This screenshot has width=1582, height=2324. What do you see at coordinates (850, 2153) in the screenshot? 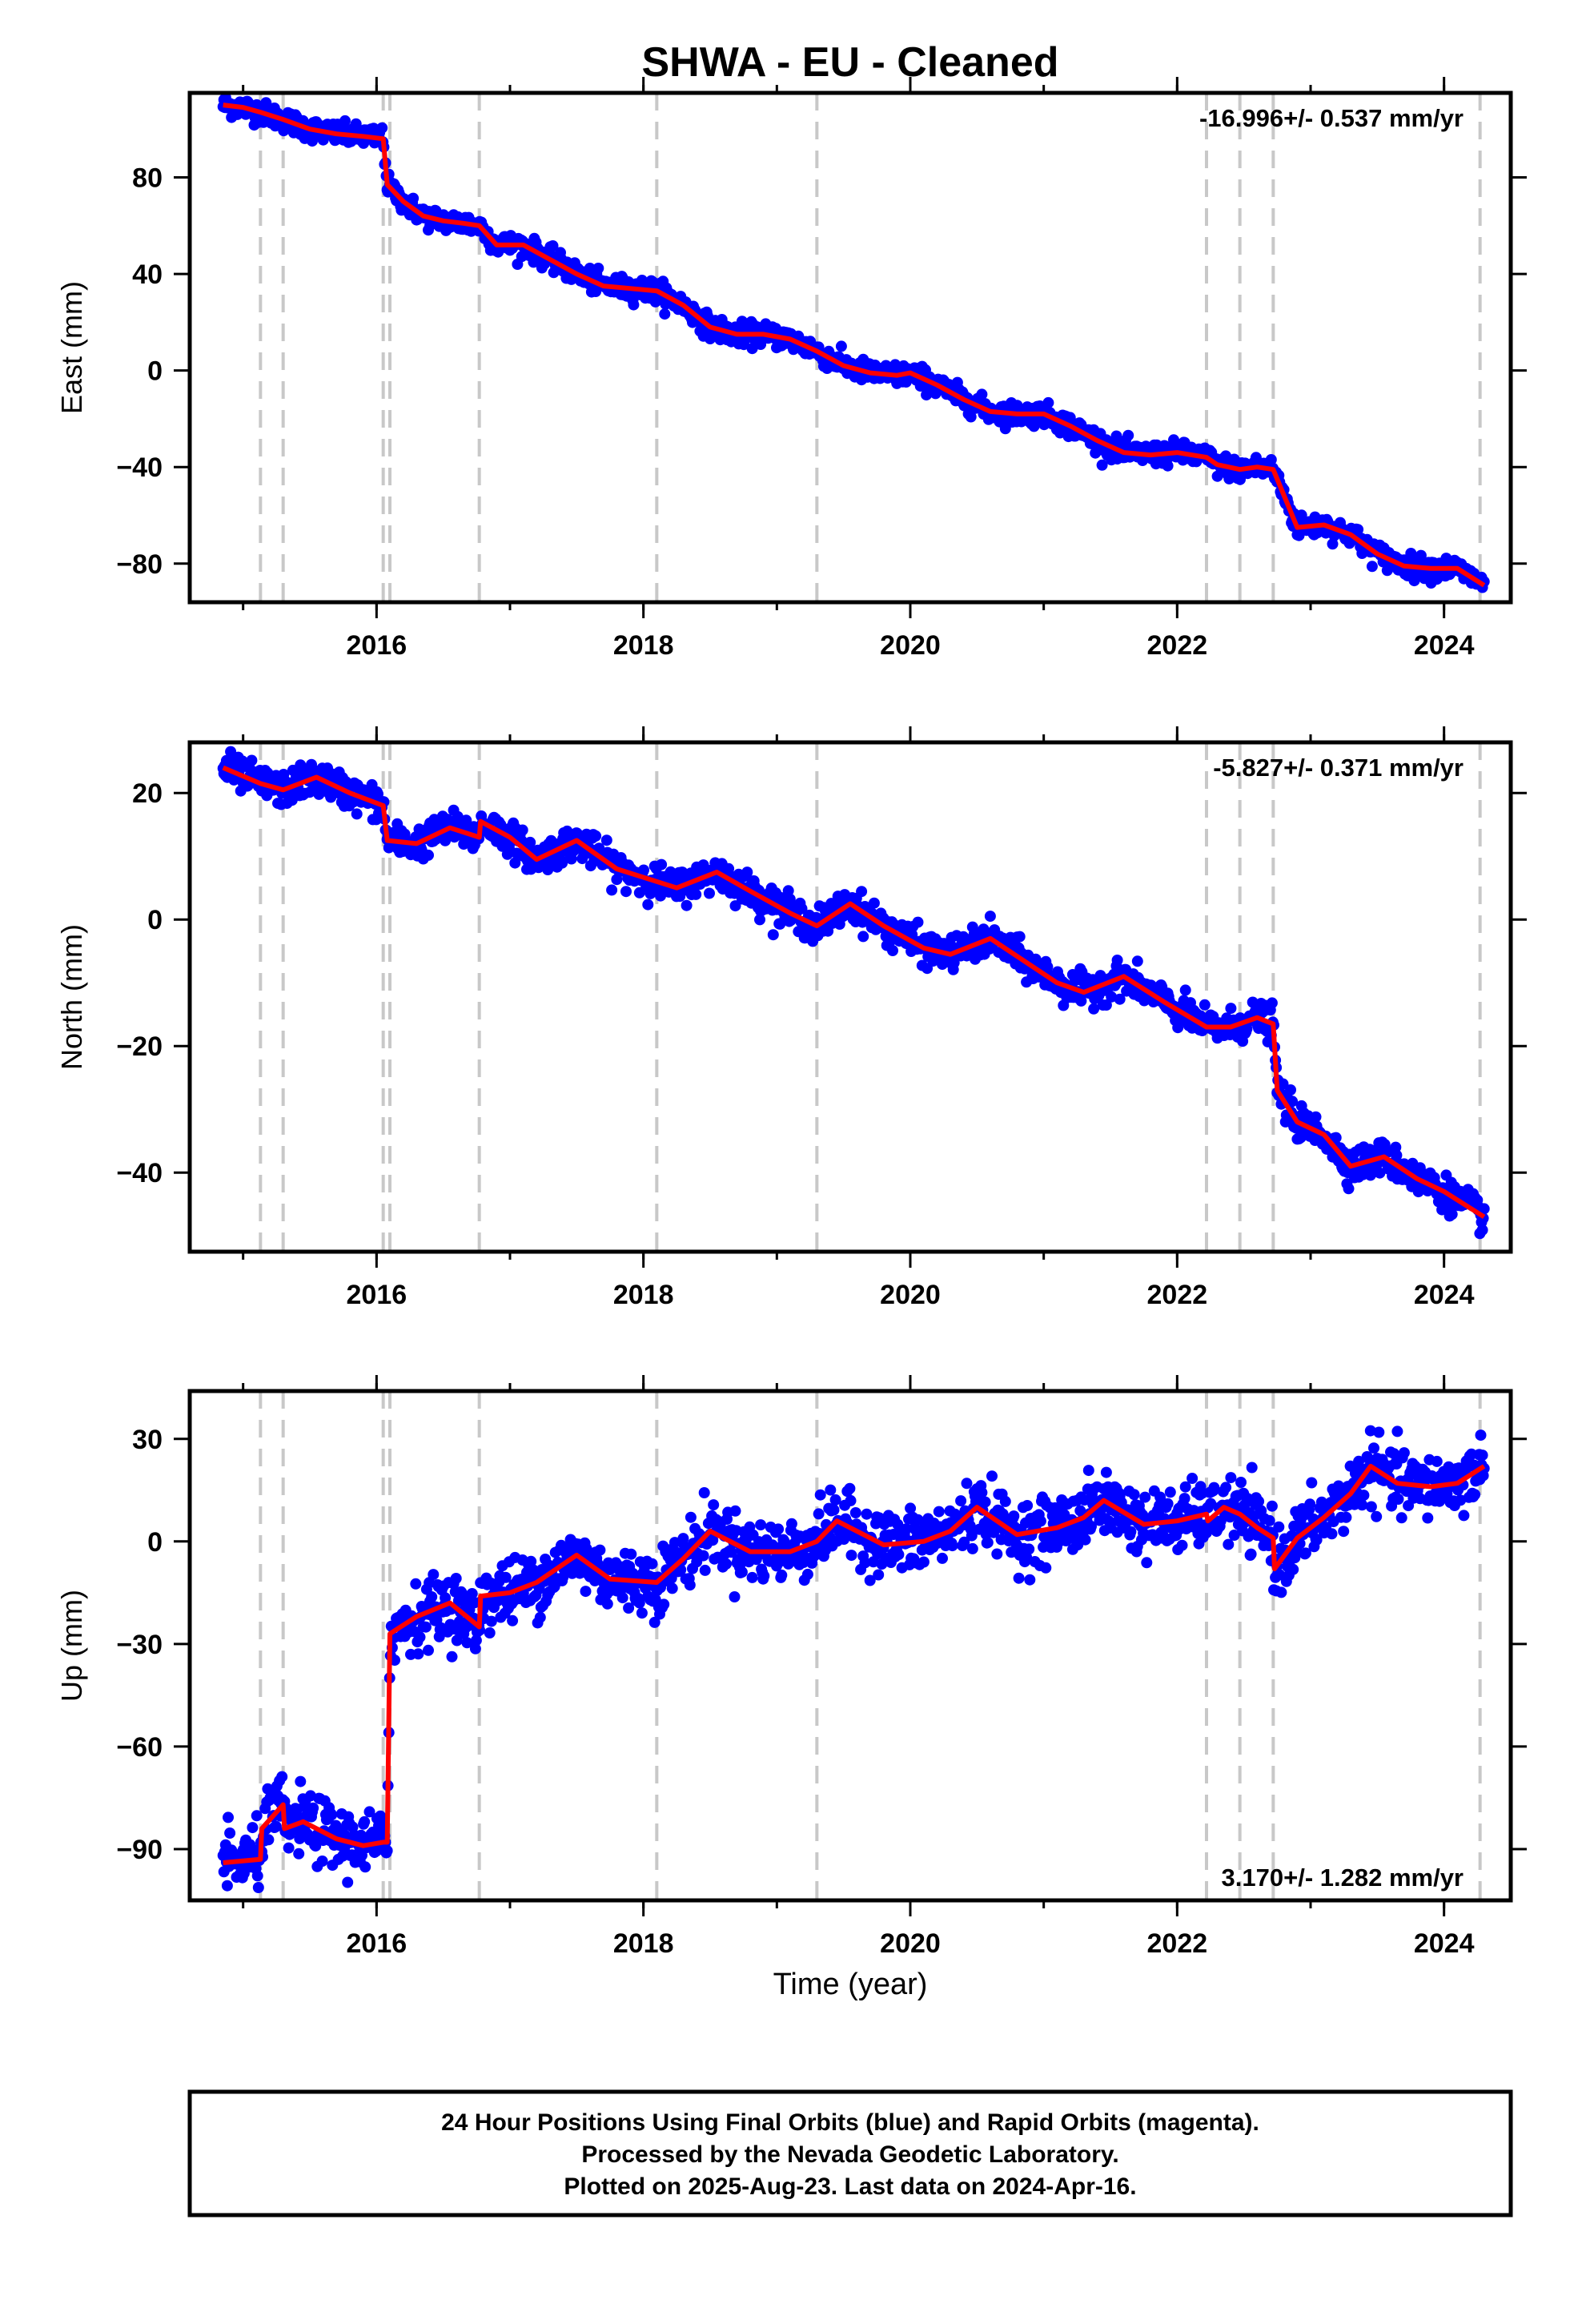
I see `footer-frame` at bounding box center [850, 2153].